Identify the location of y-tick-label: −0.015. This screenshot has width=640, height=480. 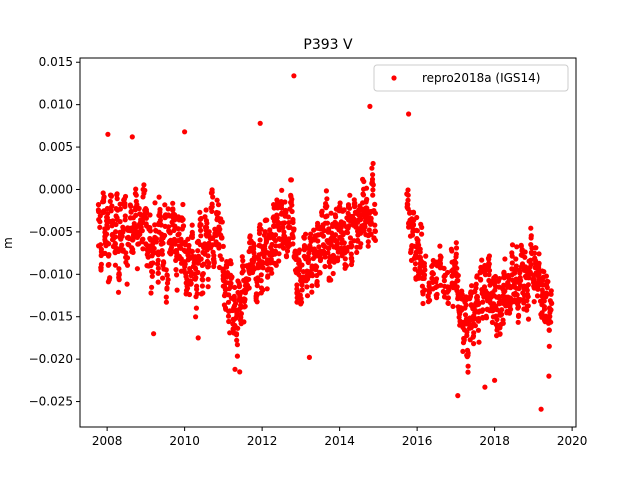
(51, 317).